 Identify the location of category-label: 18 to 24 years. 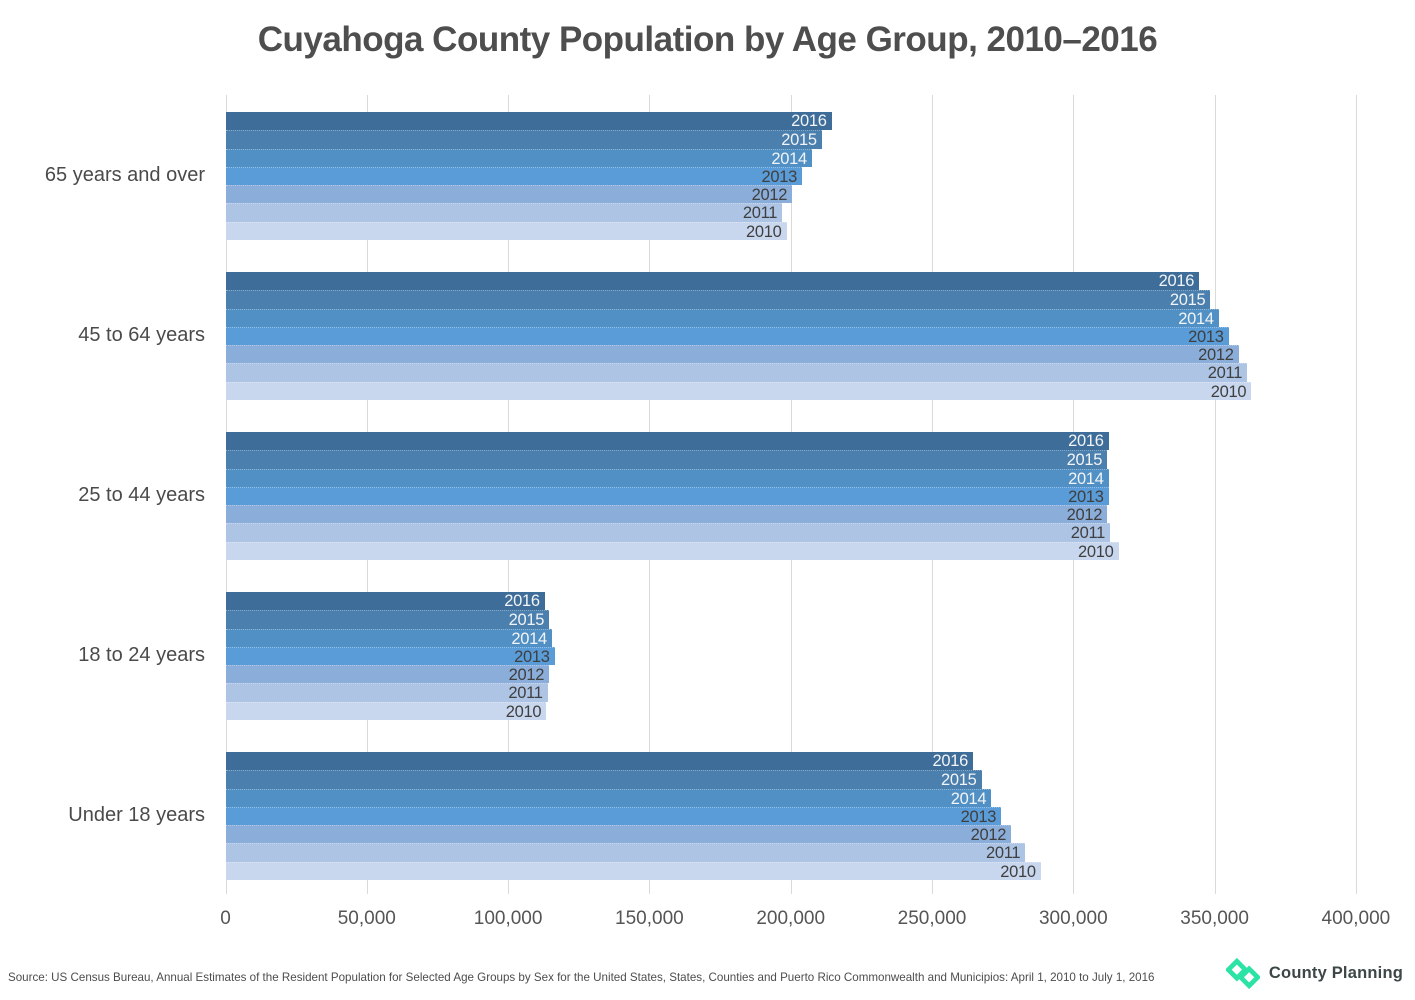
(141, 654).